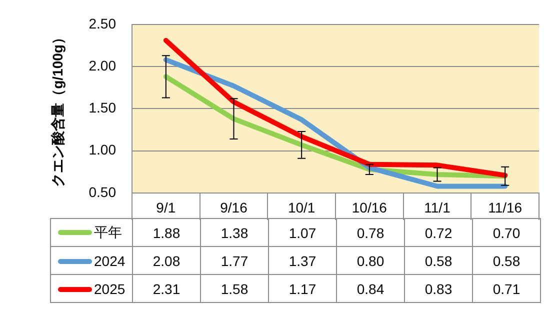  Describe the element at coordinates (302, 288) in the screenshot. I see `data-label: 1.17` at that location.